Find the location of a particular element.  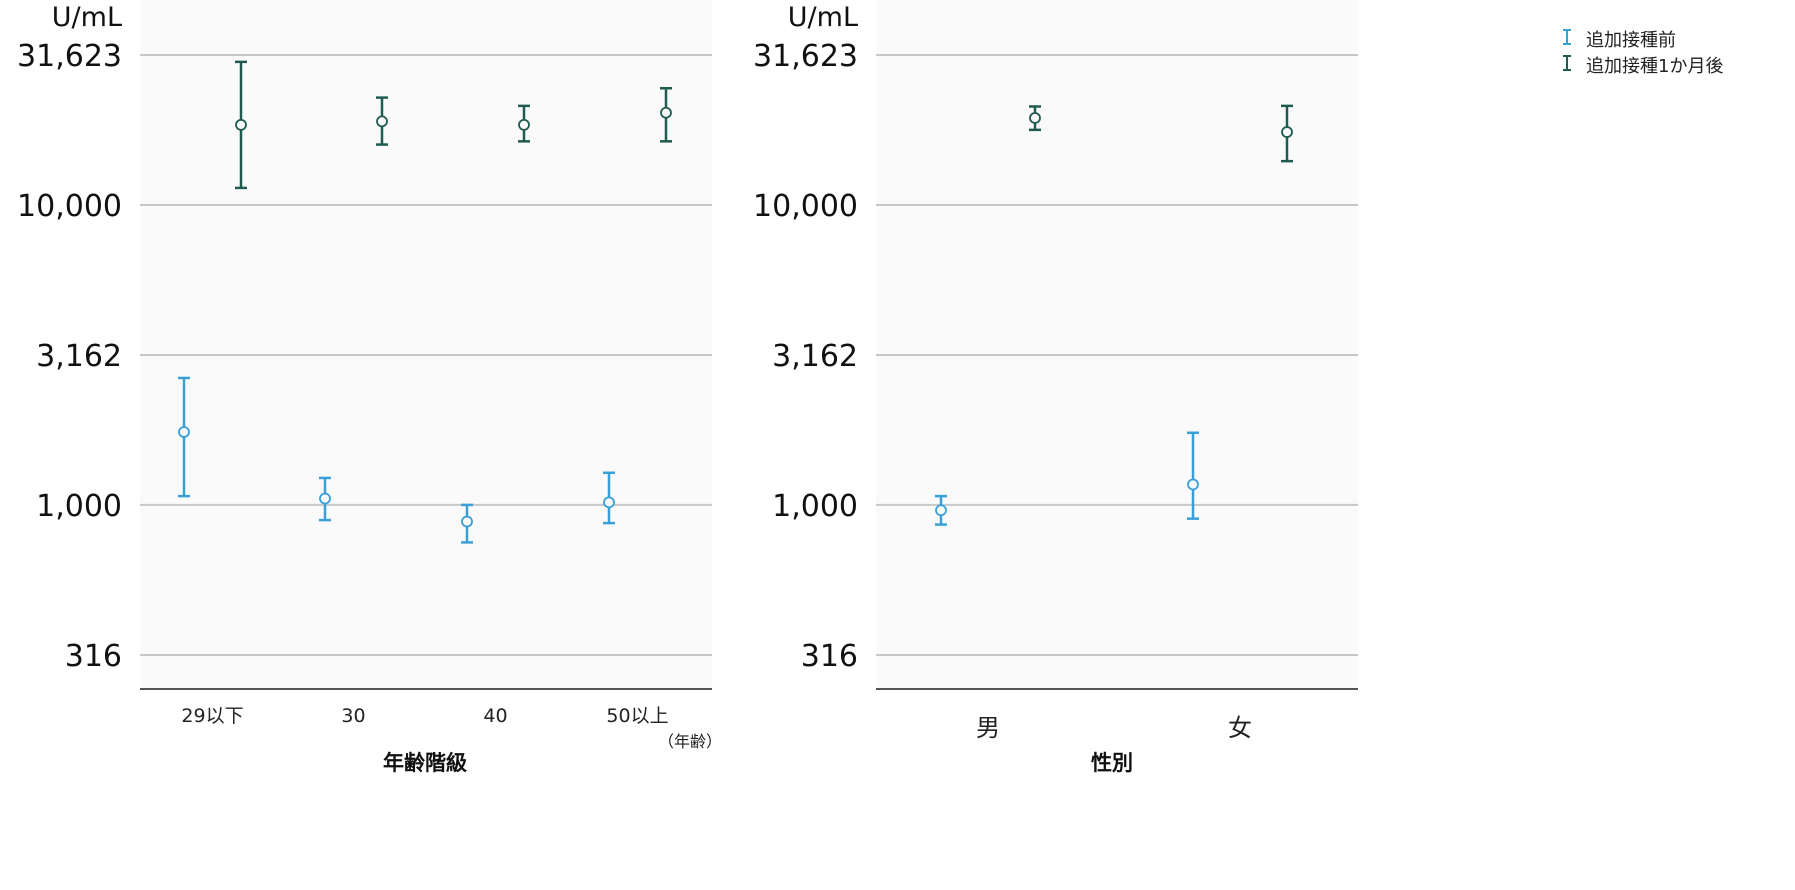

legend: 追加接種前 追加接種1か月後 is located at coordinates (1641, 52).